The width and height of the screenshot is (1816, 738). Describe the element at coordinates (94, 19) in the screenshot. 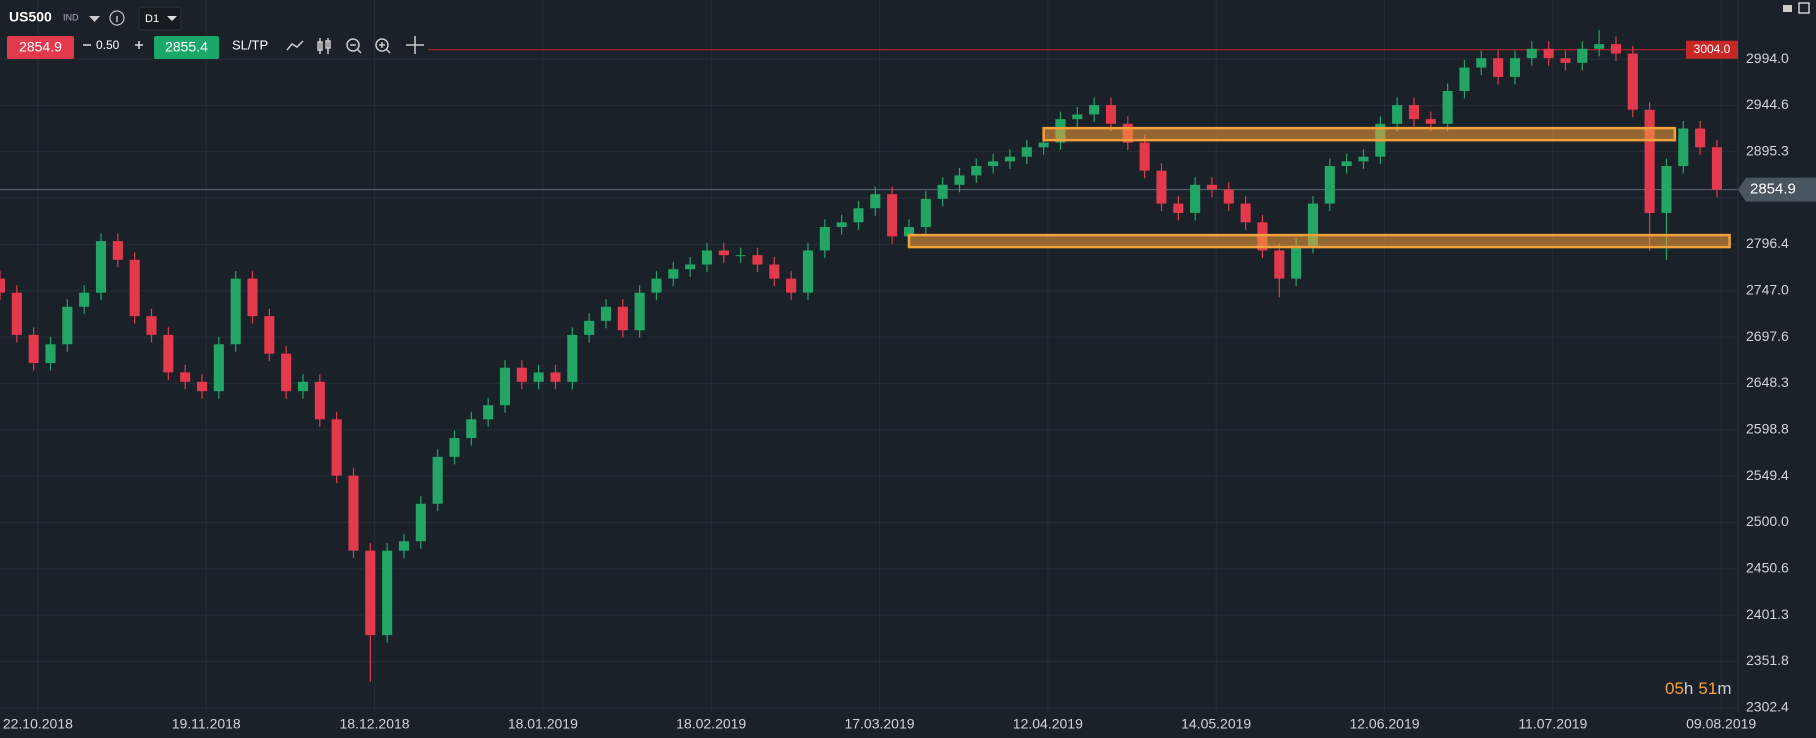

I see `symbol-dropdown` at that location.